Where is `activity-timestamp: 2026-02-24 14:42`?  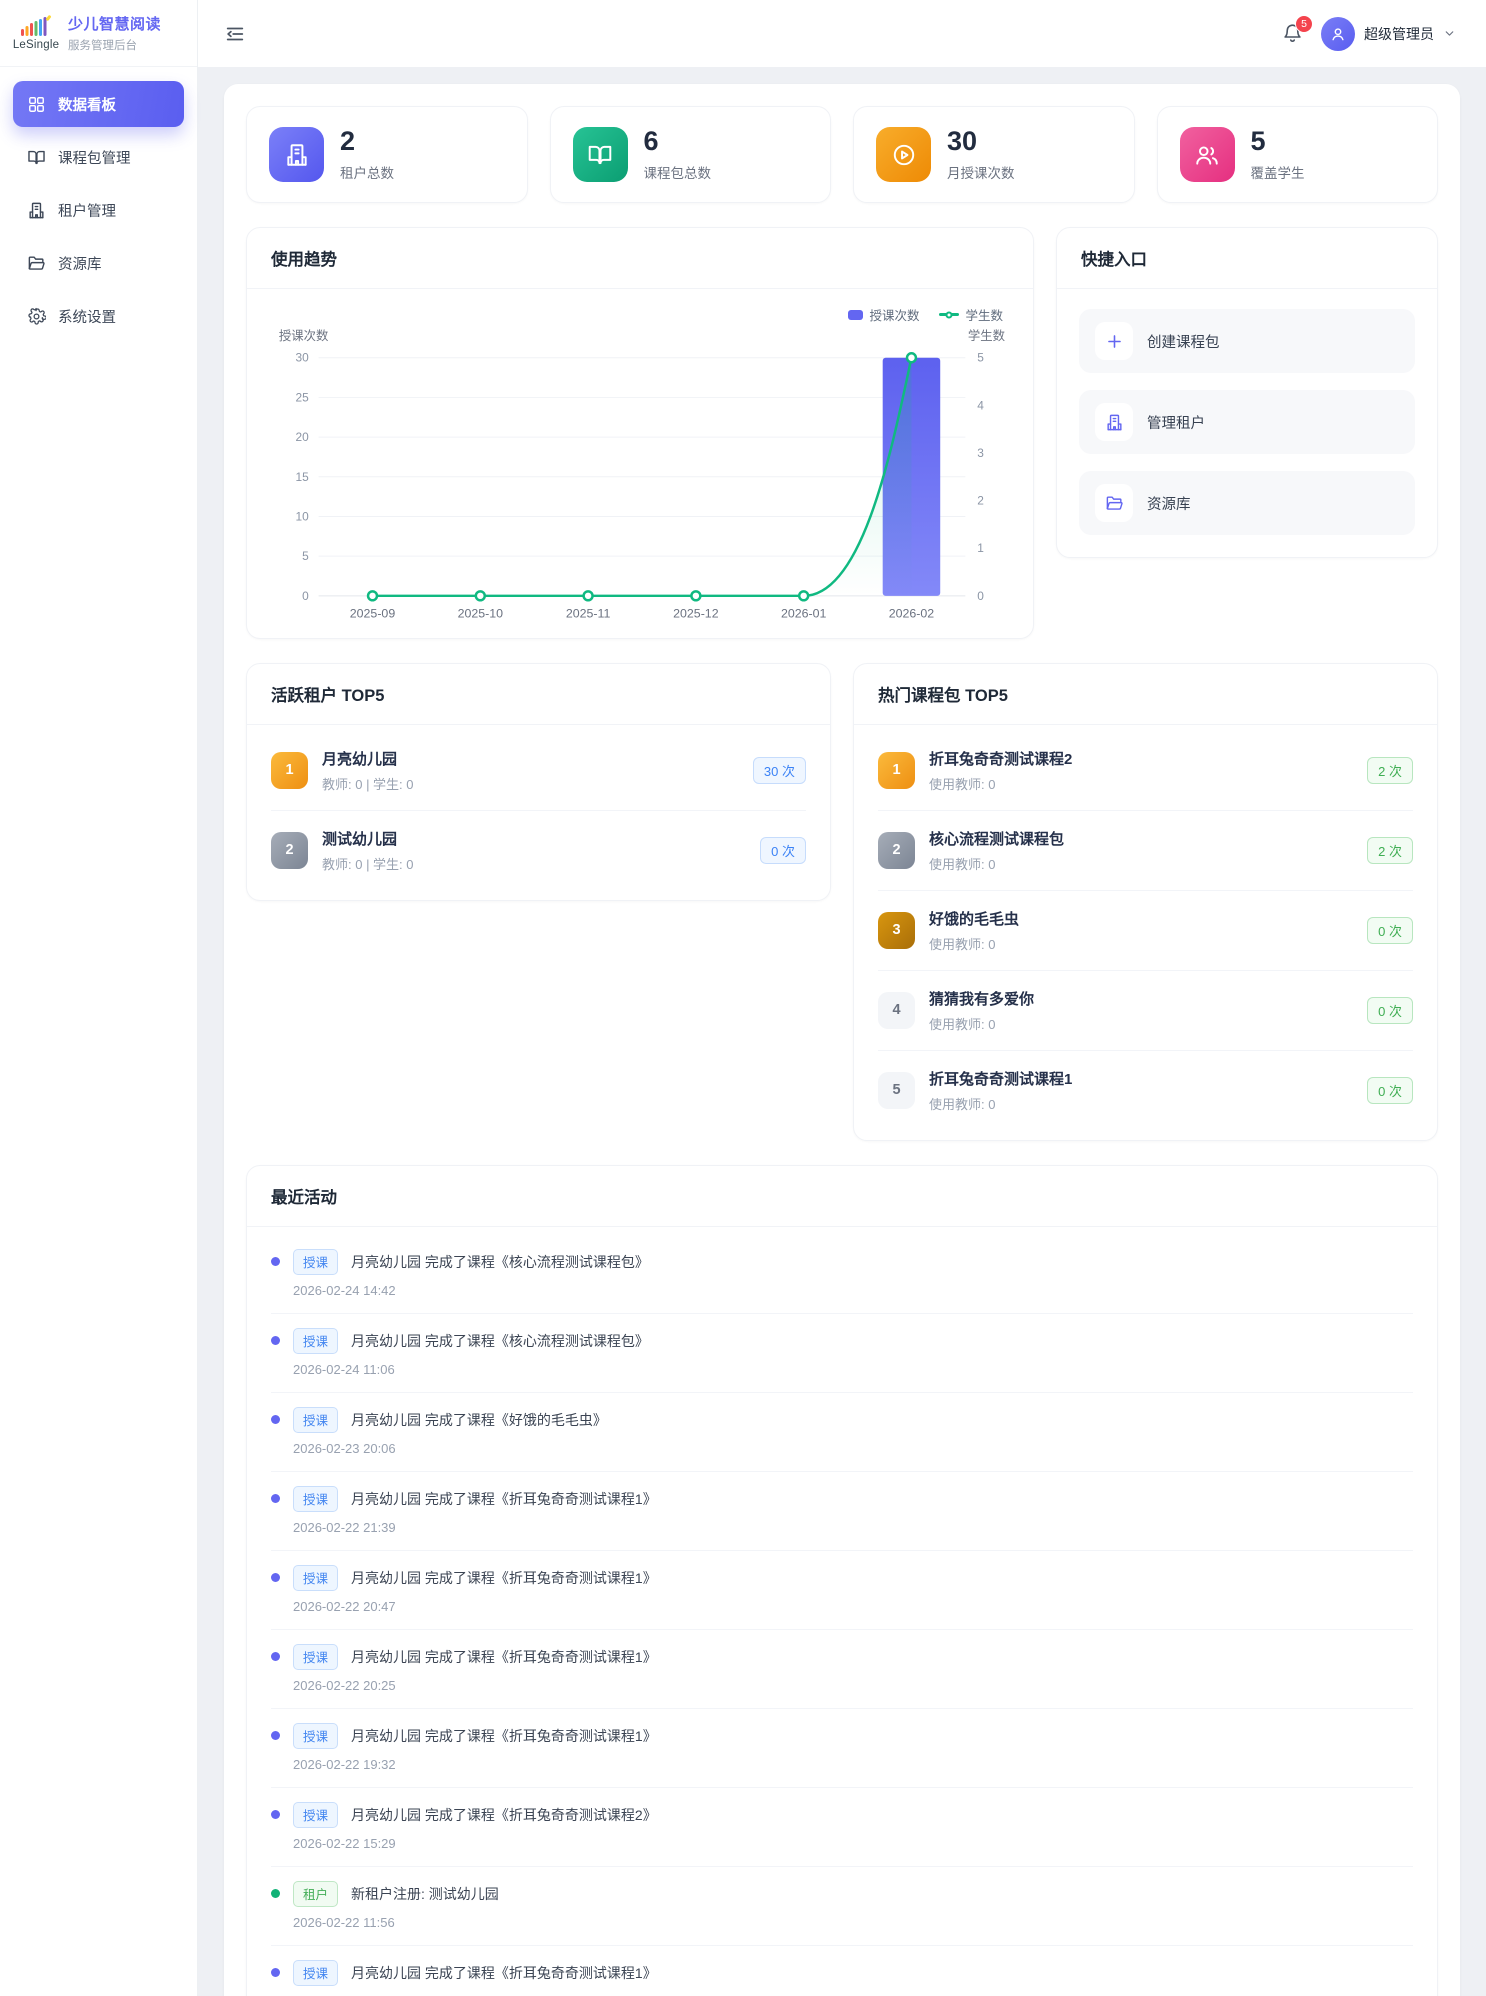
activity-timestamp: 2026-02-24 14:42 is located at coordinates (344, 1290).